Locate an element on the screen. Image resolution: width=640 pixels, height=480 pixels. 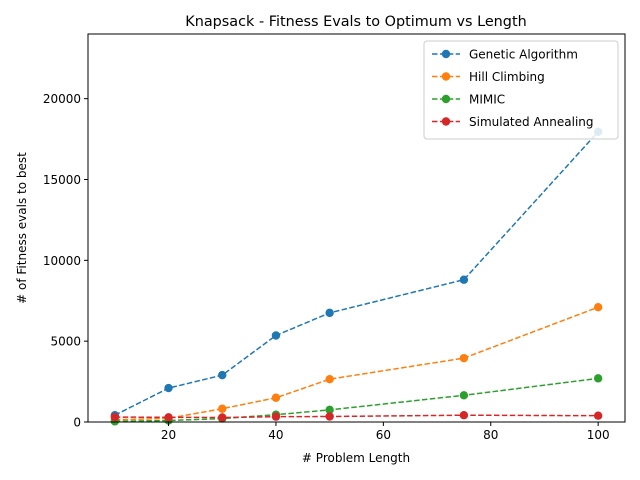
legend-item: Genetic Algorithm is located at coordinates (505, 55).